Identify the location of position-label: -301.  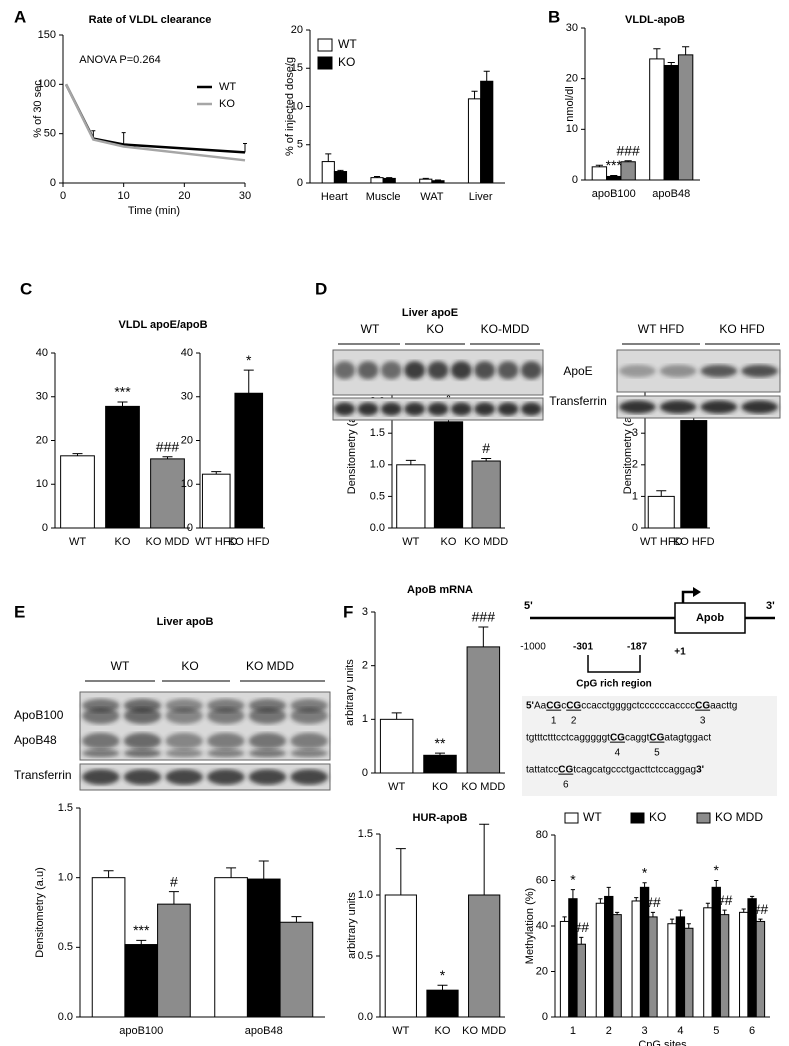
(583, 647).